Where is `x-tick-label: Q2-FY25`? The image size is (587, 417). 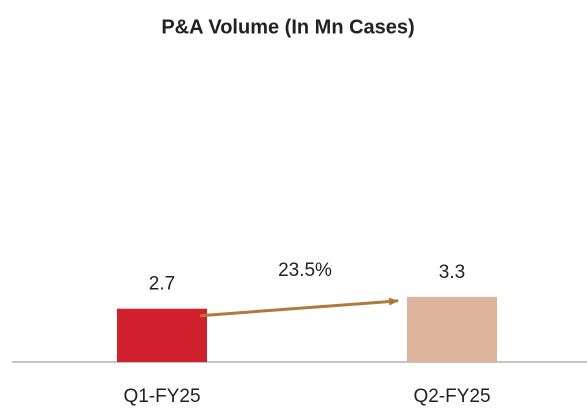 x-tick-label: Q2-FY25 is located at coordinates (451, 396).